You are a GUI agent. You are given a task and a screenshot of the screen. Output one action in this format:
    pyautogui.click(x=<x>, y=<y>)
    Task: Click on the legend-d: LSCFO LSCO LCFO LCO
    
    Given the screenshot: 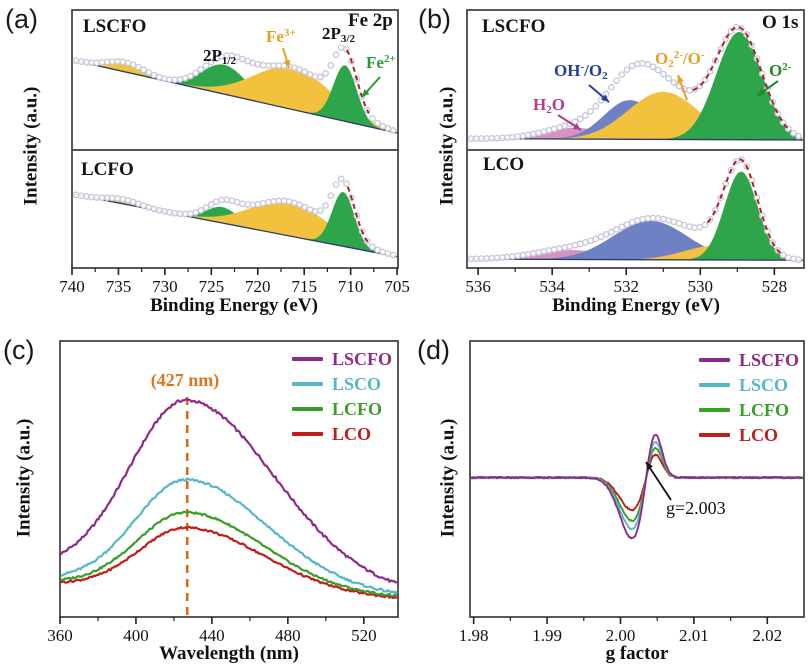 What is the action you would take?
    pyautogui.click(x=749, y=397)
    